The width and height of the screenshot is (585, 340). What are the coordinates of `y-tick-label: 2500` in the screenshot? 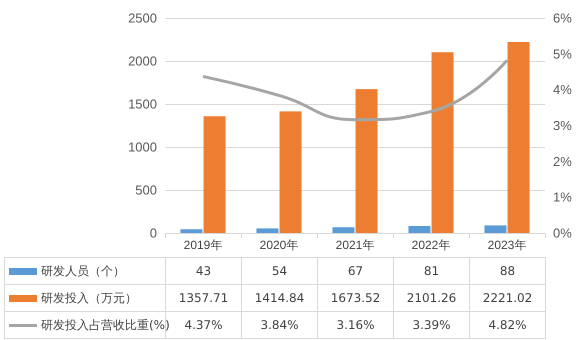 It's located at (142, 18).